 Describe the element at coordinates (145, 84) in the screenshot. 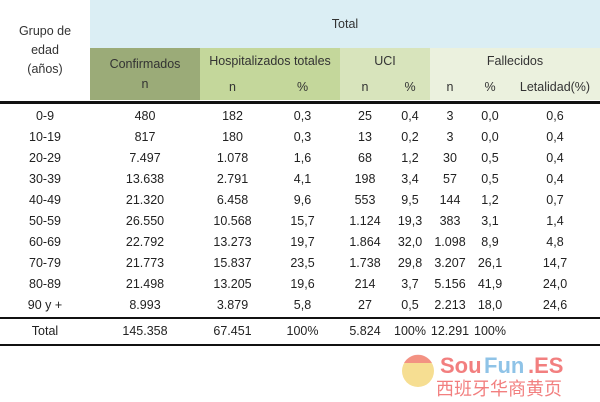

I see `label: n` at that location.